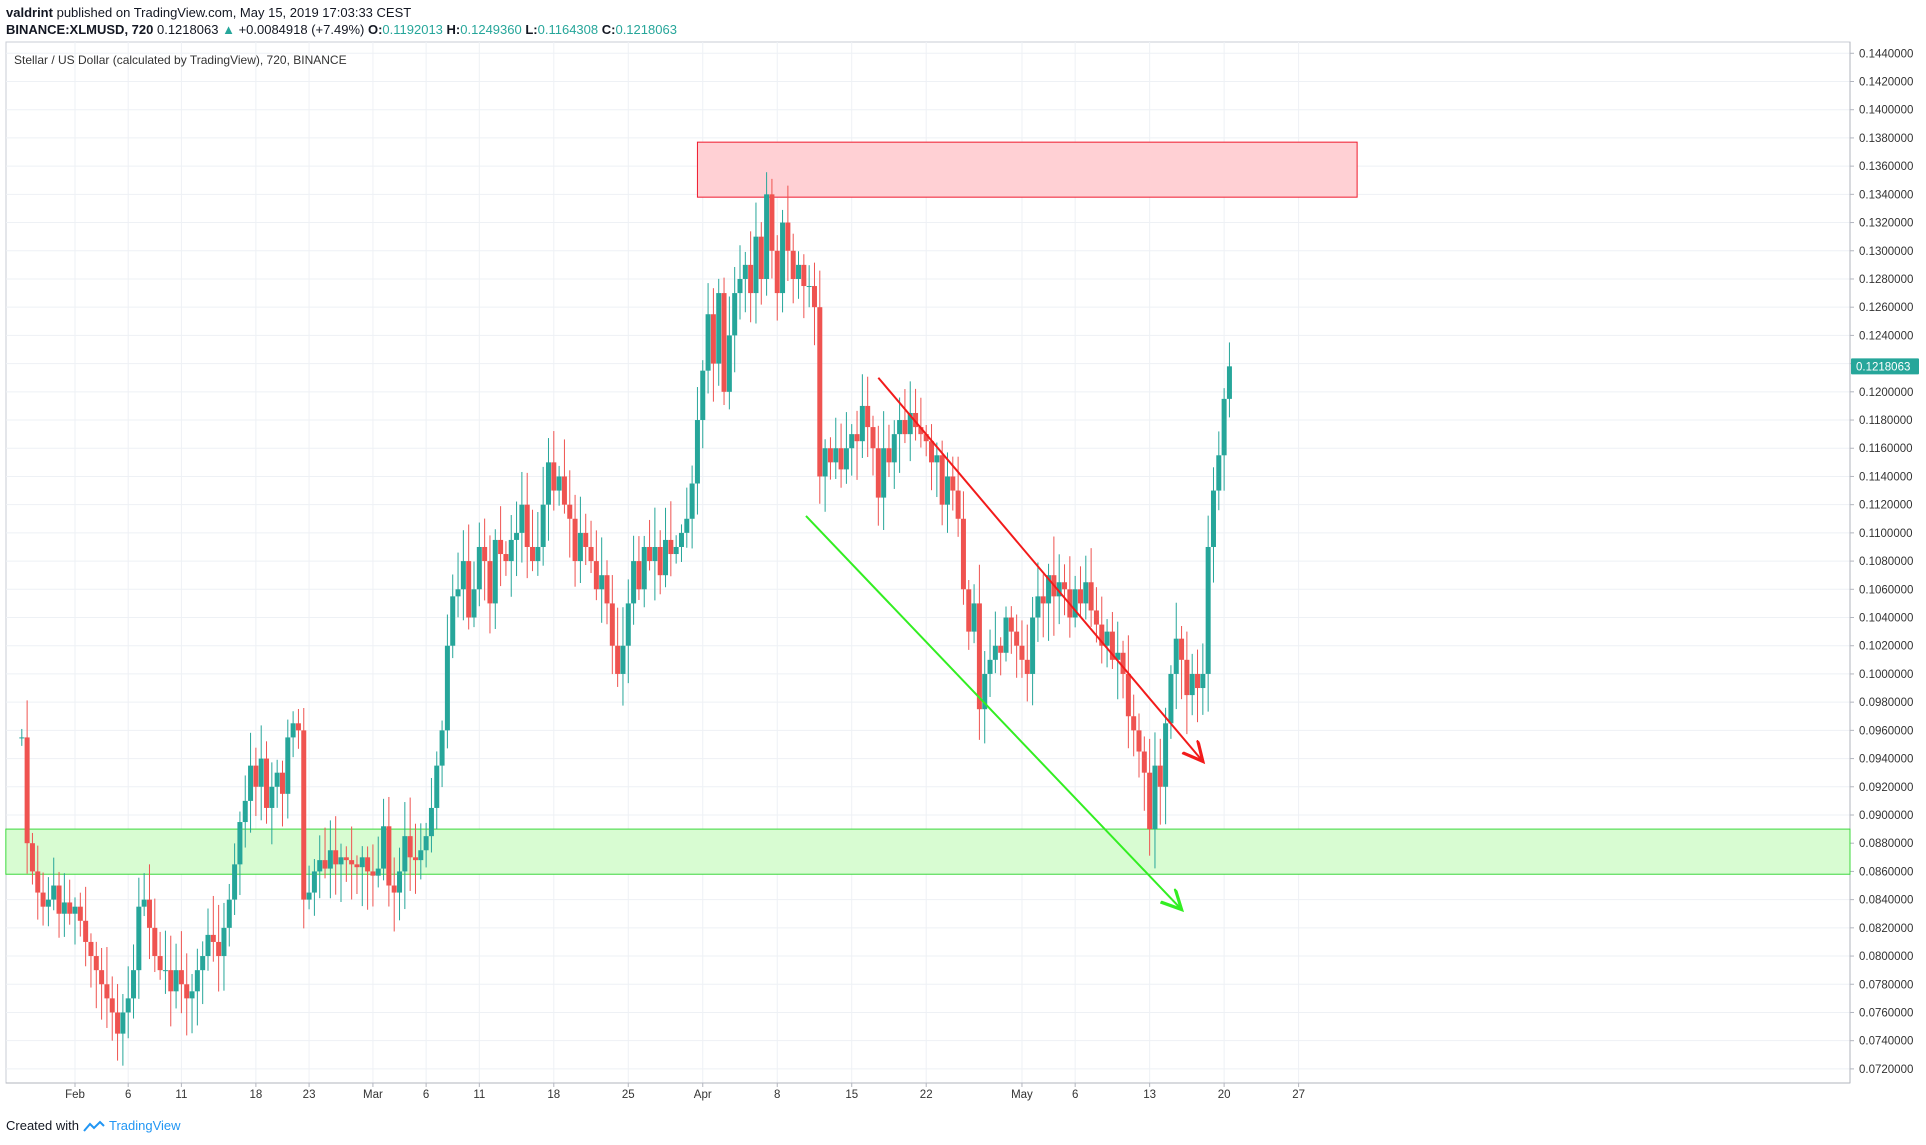 The height and width of the screenshot is (1145, 1926). What do you see at coordinates (453, 29) in the screenshot?
I see `high-label: H:` at bounding box center [453, 29].